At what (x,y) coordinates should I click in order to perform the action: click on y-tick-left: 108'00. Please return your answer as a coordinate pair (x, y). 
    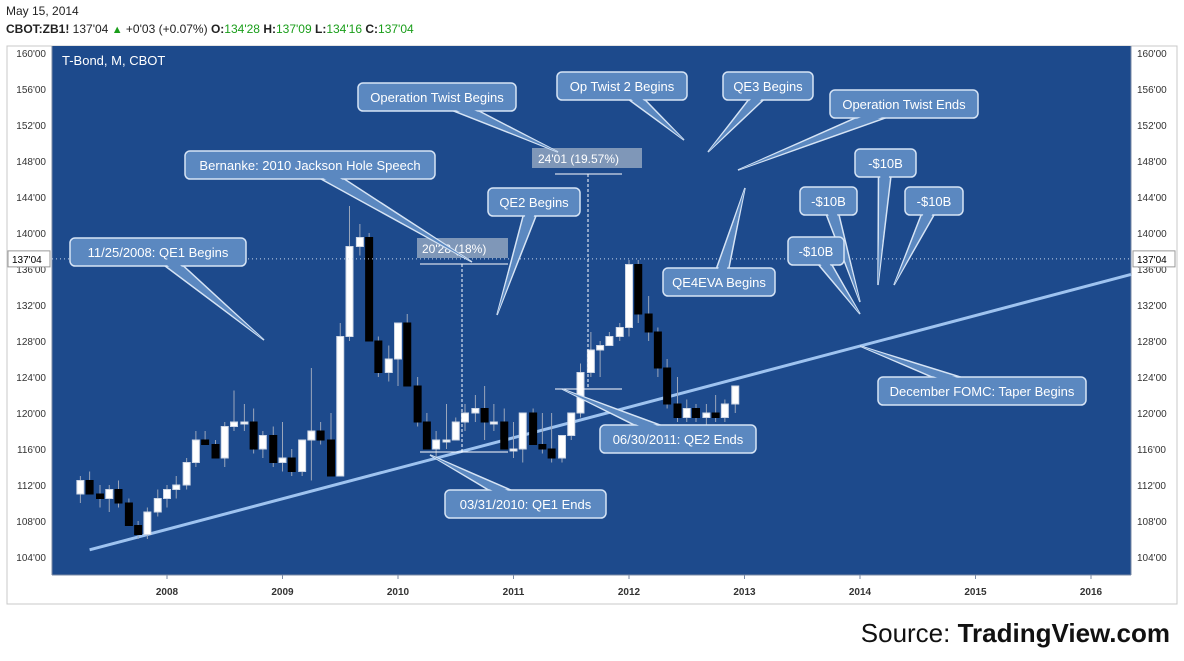
    Looking at the image, I should click on (31, 522).